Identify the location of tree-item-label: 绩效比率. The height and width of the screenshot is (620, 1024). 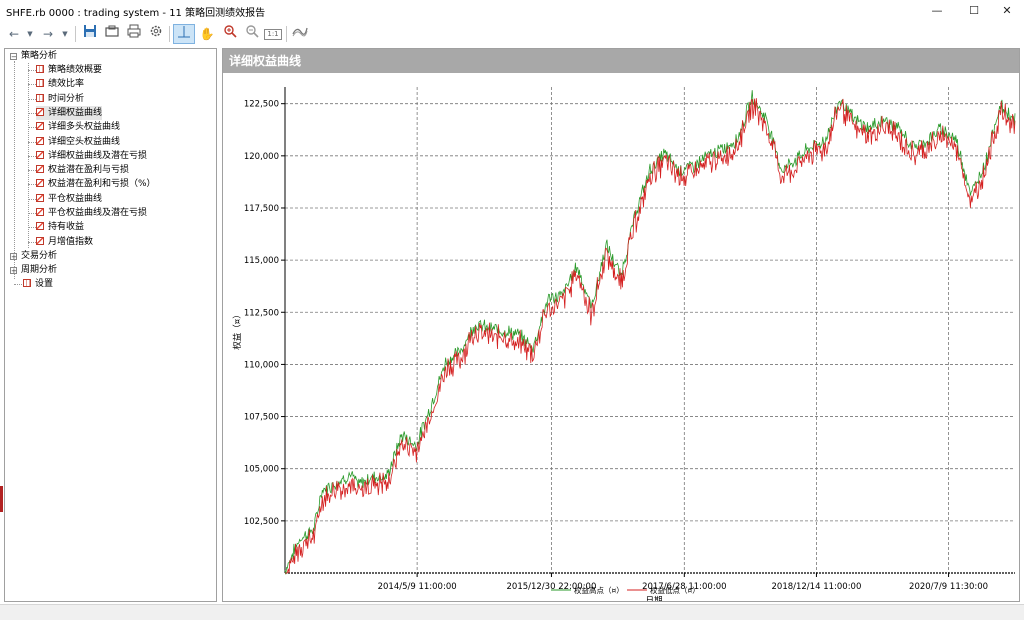
(66, 84).